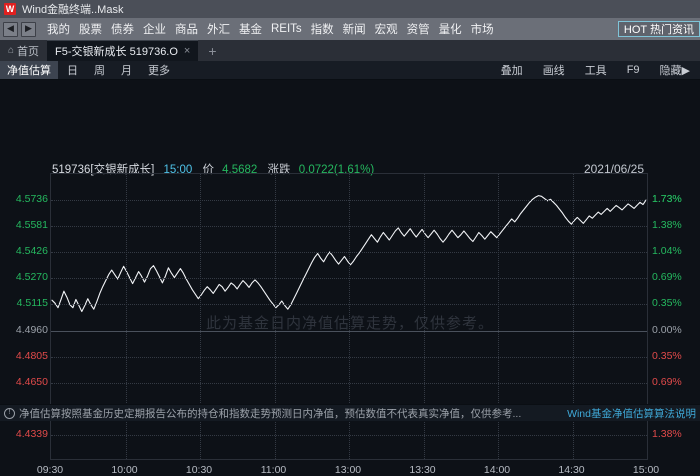 The height and width of the screenshot is (476, 700). I want to click on nav-back-icon: ◀, so click(10, 29).